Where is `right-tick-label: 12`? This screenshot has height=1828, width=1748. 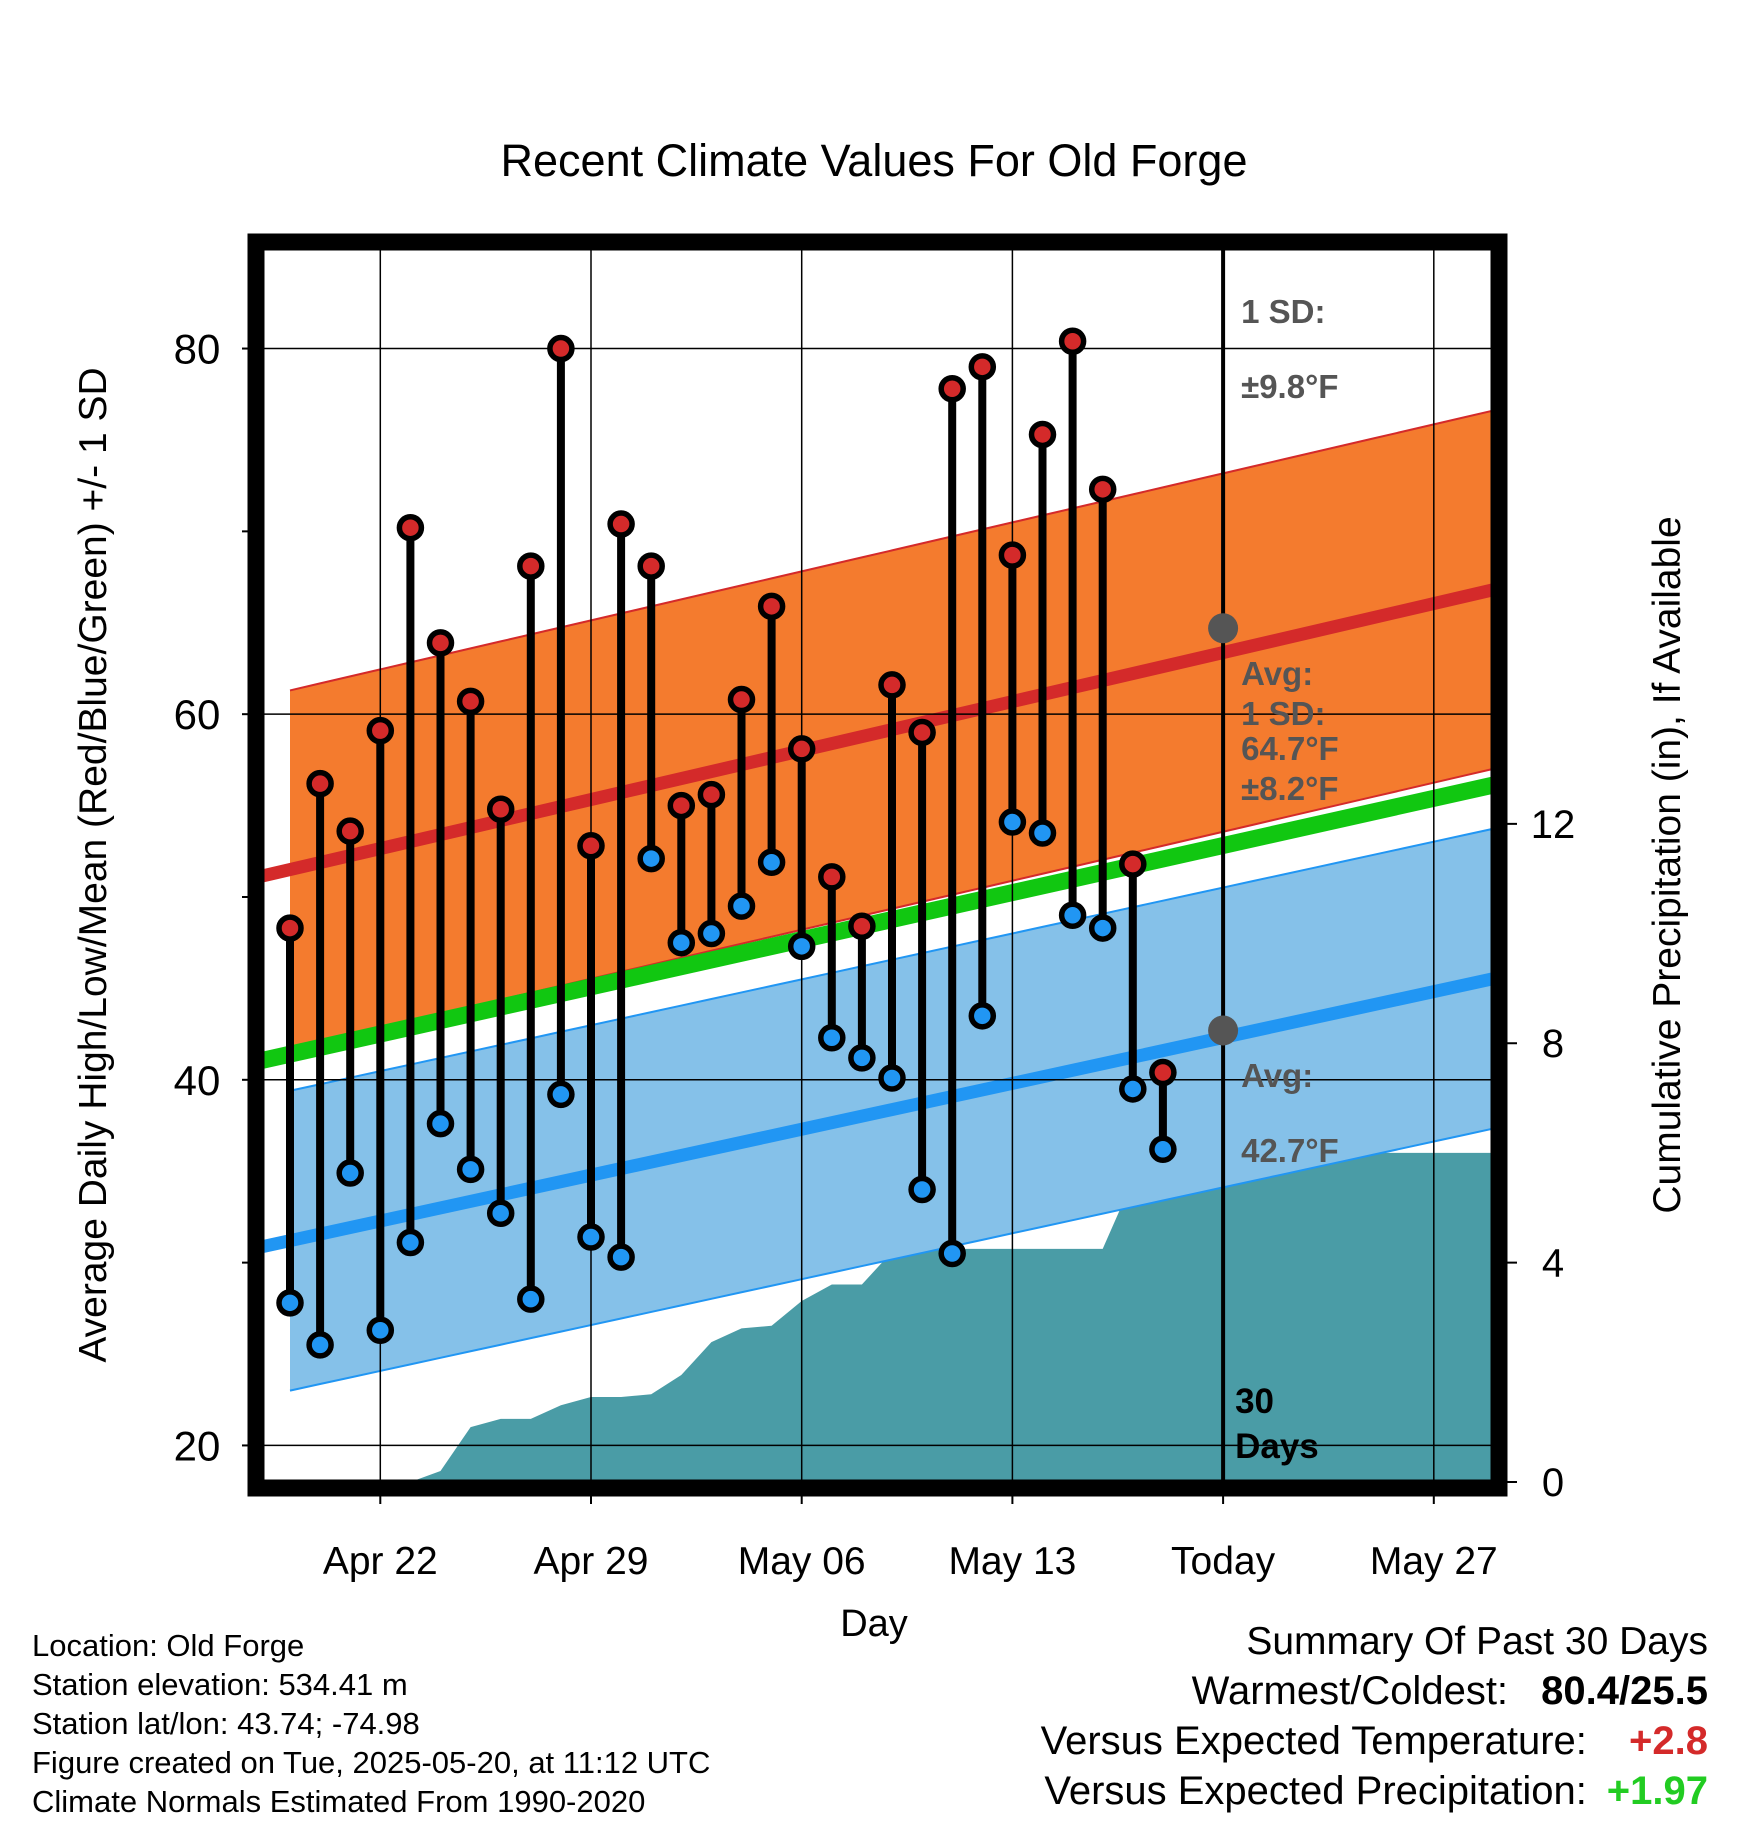
right-tick-label: 12 is located at coordinates (1553, 825).